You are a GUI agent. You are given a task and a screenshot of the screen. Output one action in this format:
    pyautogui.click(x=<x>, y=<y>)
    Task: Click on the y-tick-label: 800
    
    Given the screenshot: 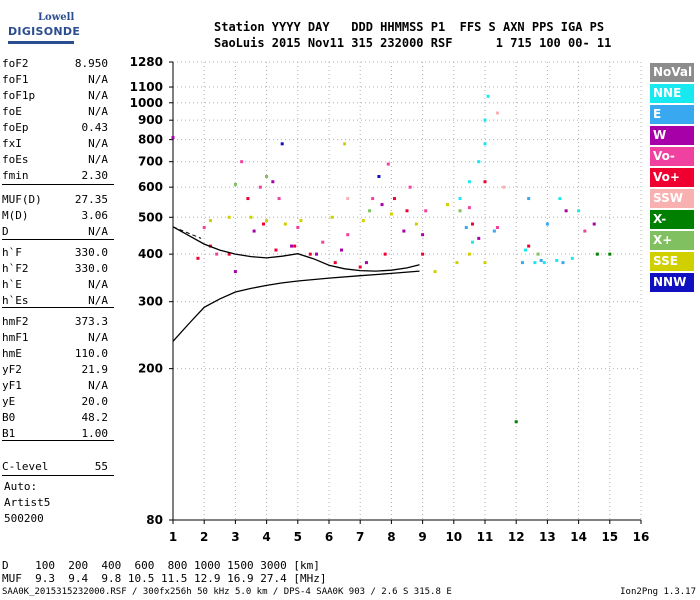 What is the action you would take?
    pyautogui.click(x=150, y=140)
    